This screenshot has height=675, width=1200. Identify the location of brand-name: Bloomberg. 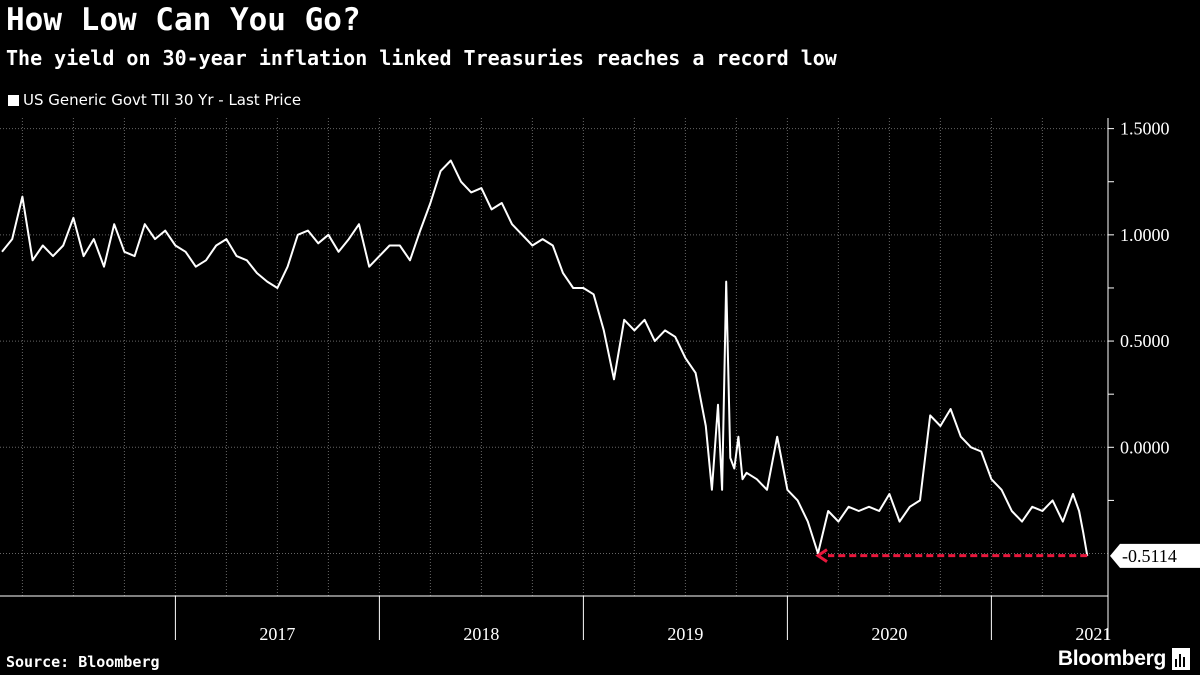
(1111, 658).